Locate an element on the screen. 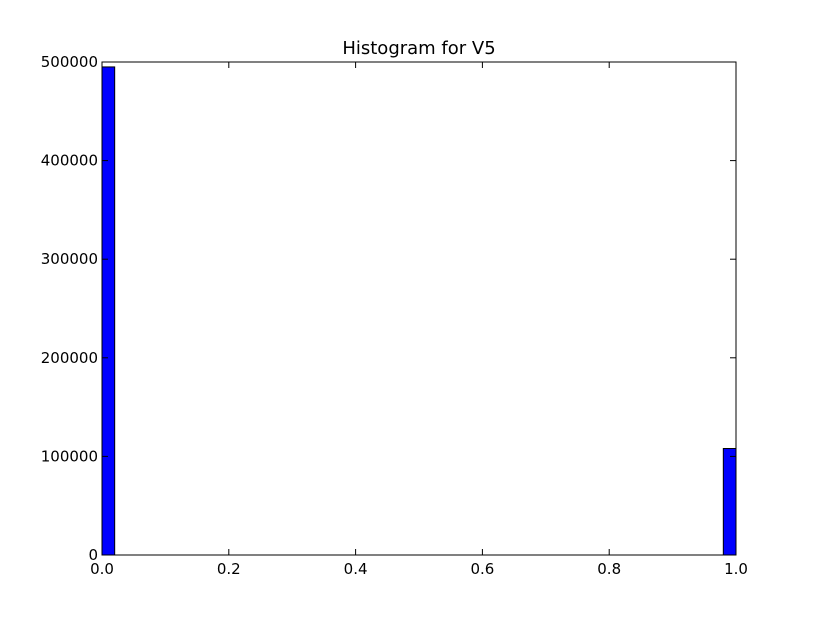  x-tick-label: 0.8 is located at coordinates (609, 569).